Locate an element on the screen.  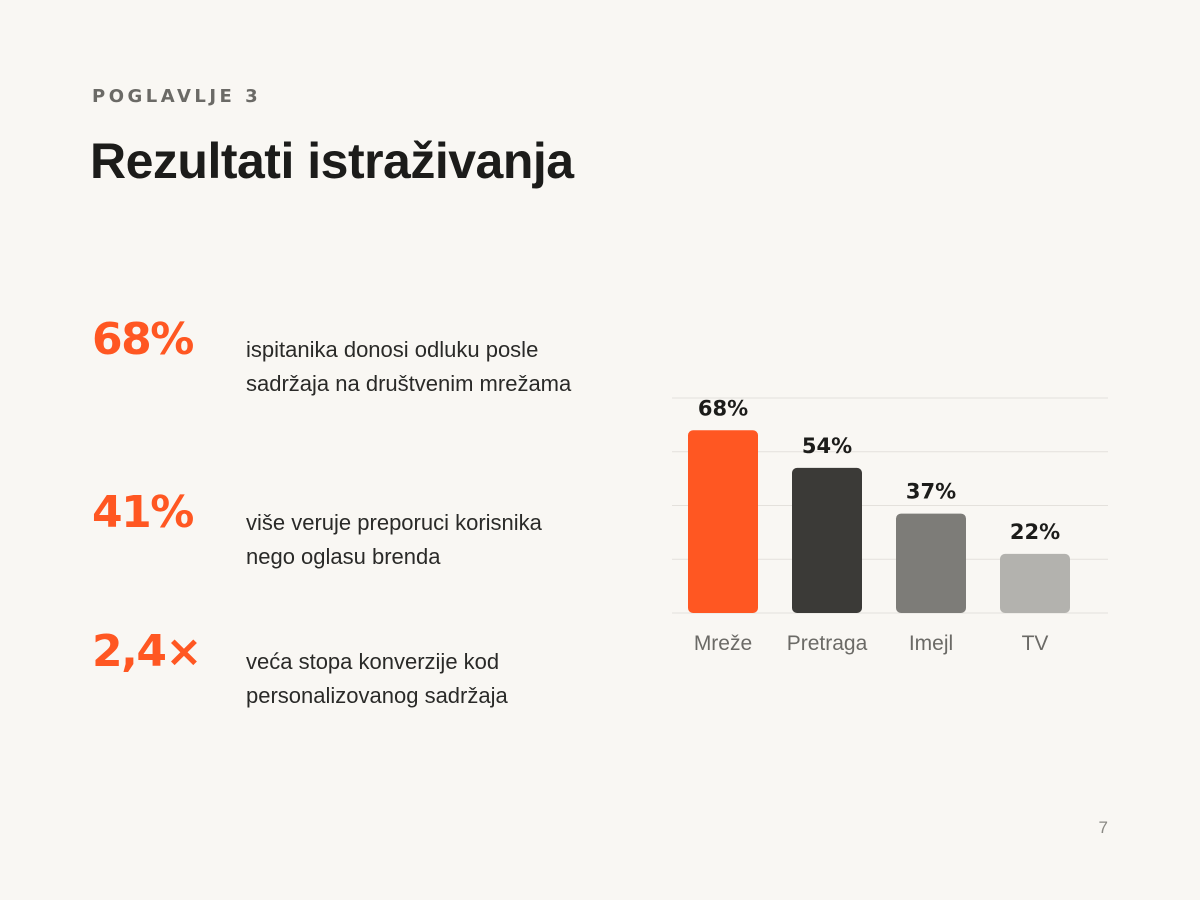
page-title: Rezultati istraživanja is located at coordinates (332, 161).